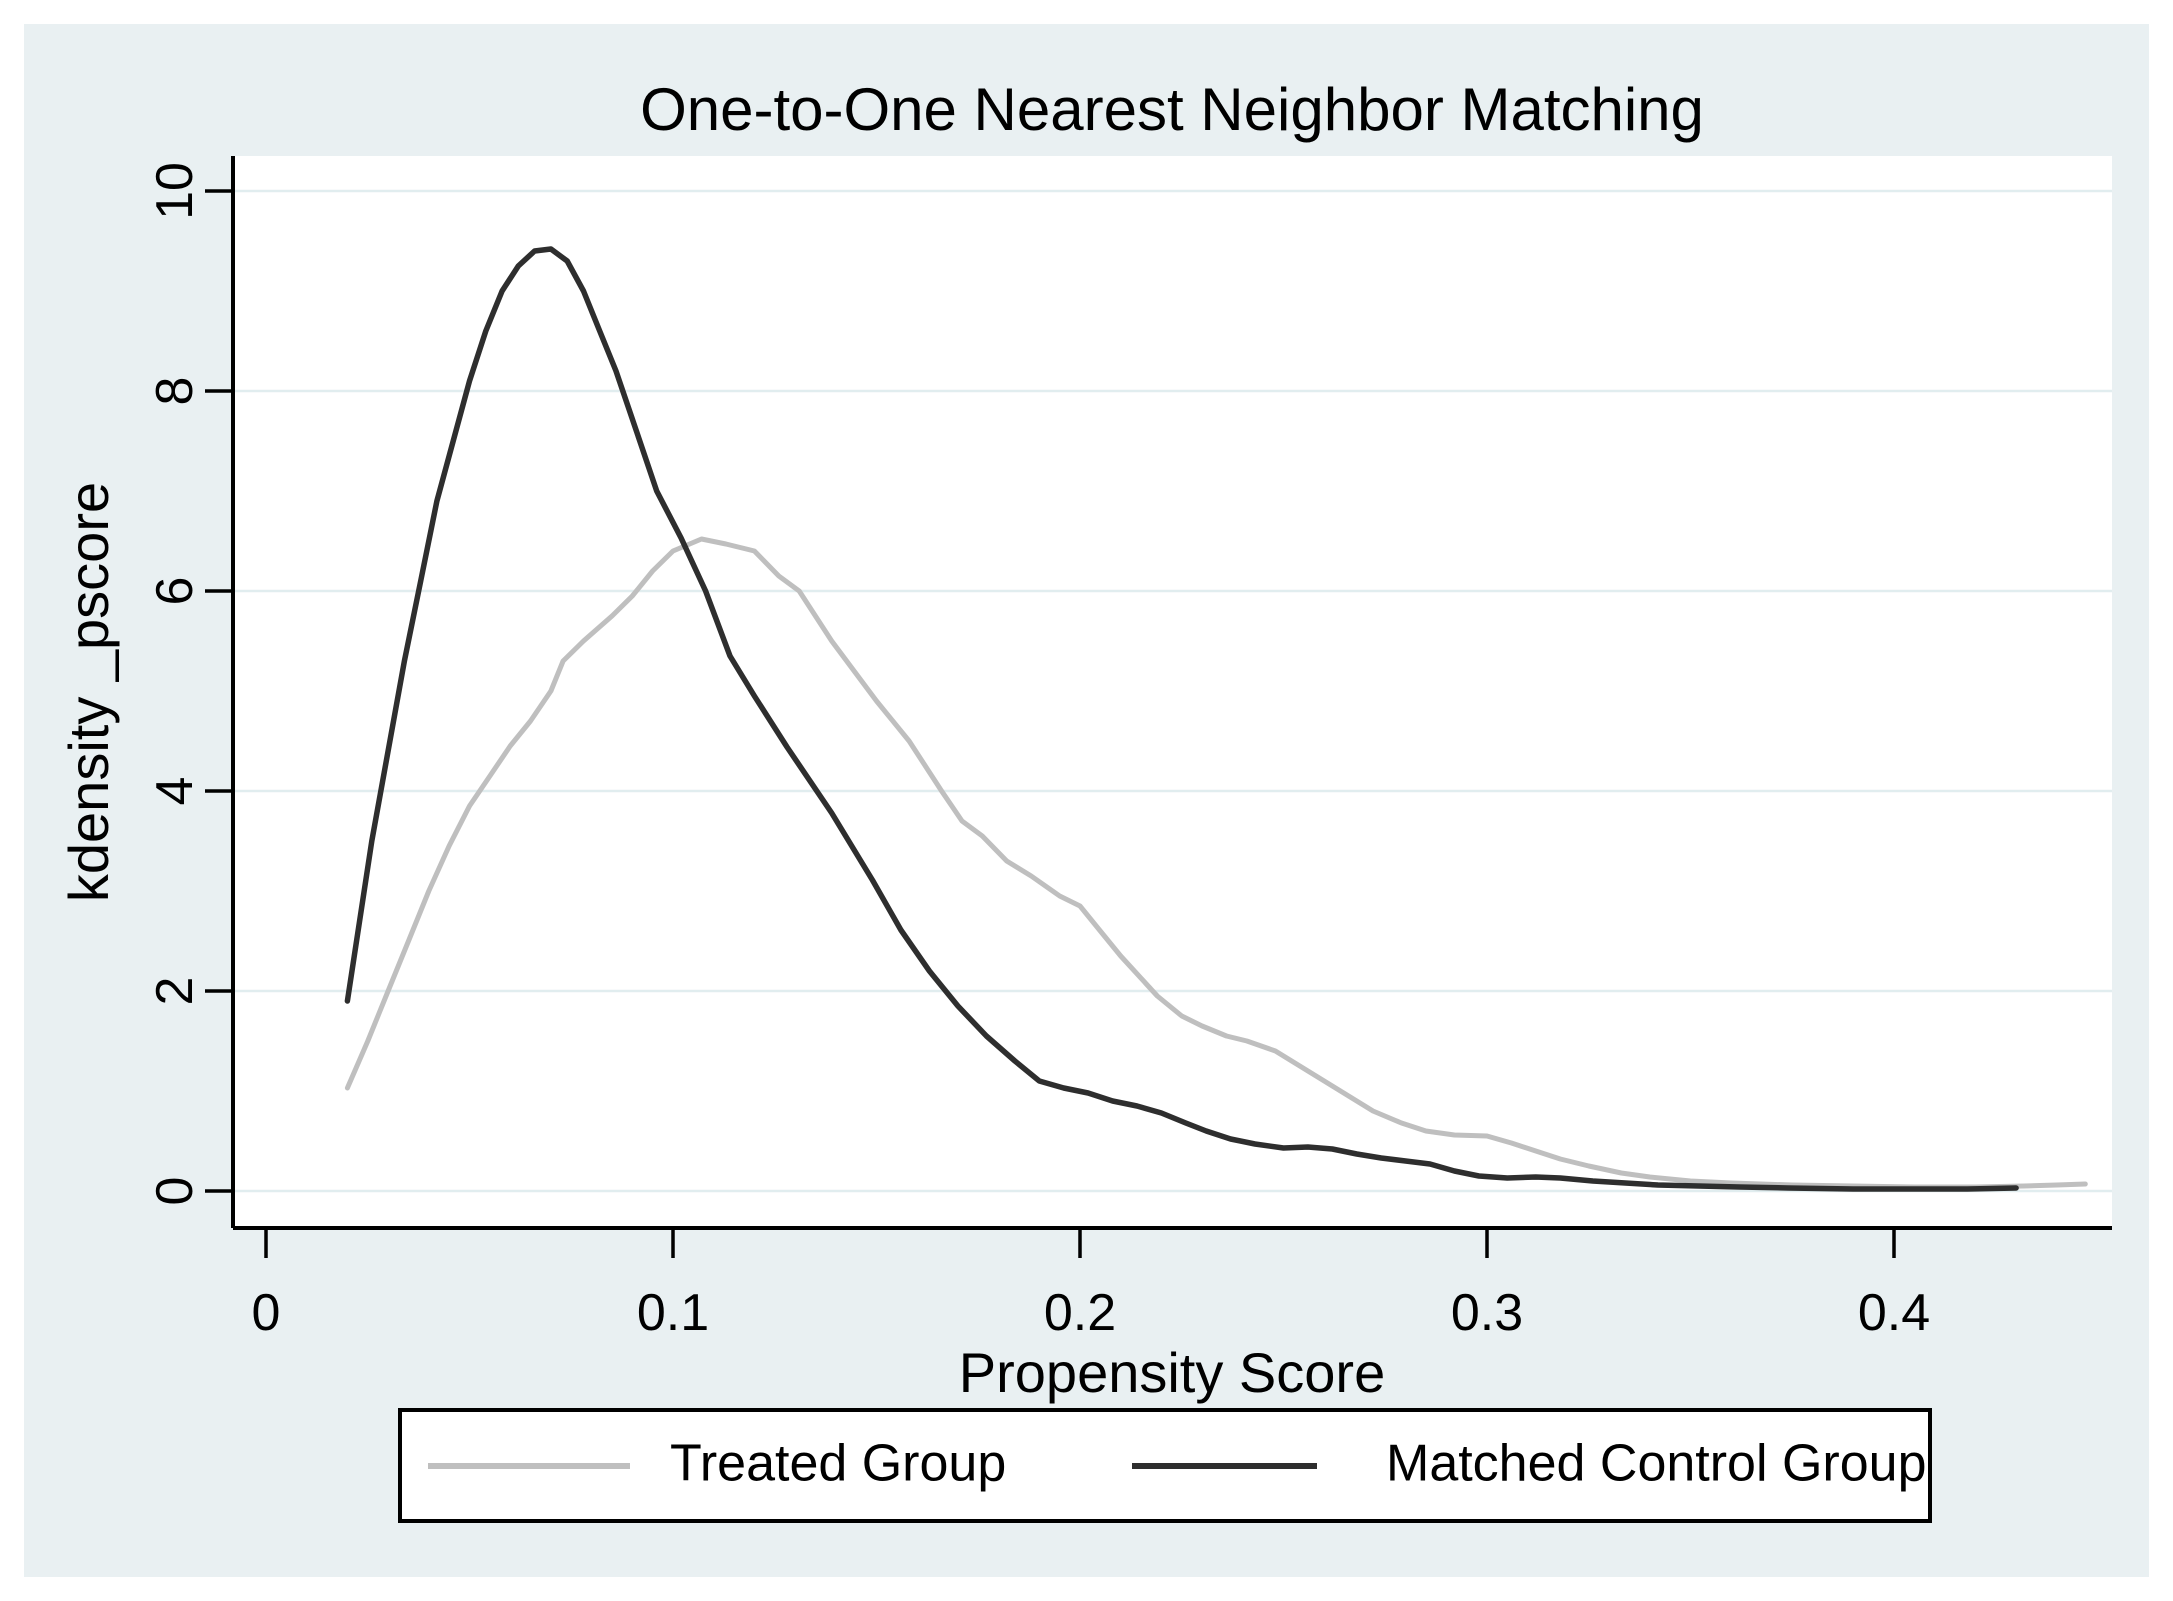 Image resolution: width=2173 pixels, height=1601 pixels. What do you see at coordinates (175, 391) in the screenshot?
I see `y-tick-label-8: 8` at bounding box center [175, 391].